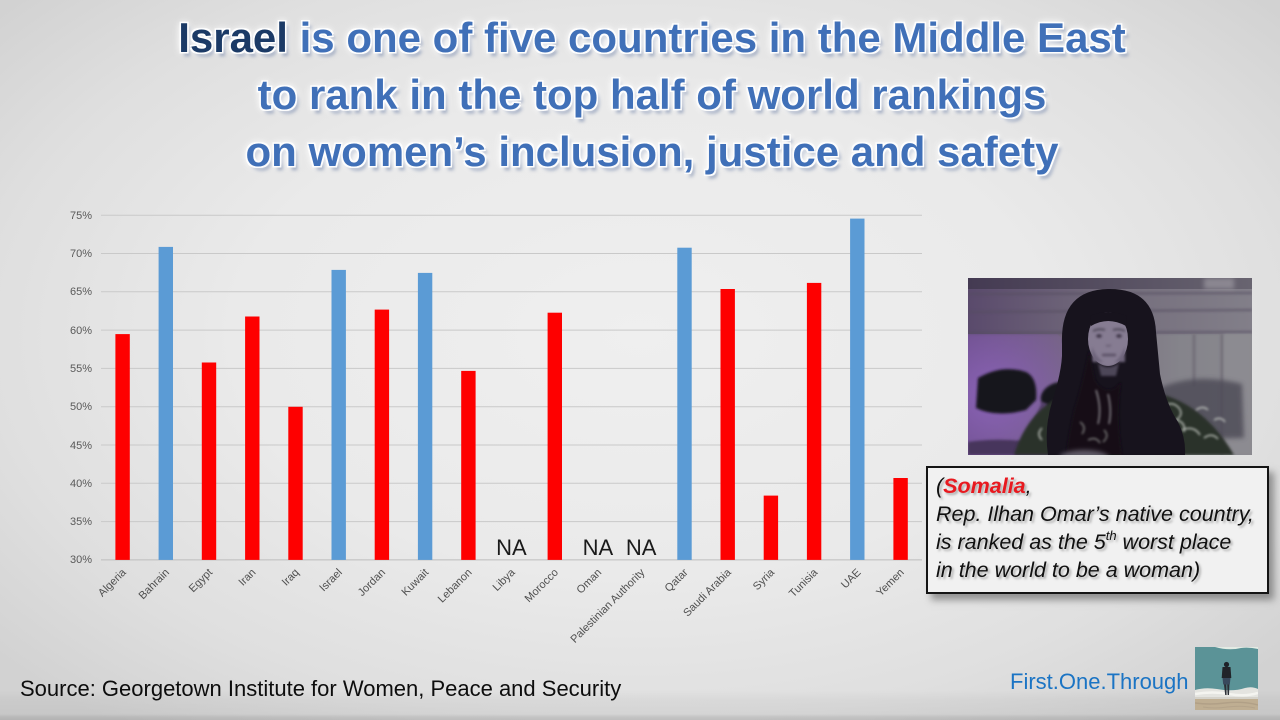  What do you see at coordinates (331, 581) in the screenshot?
I see `svg-text: Israel` at bounding box center [331, 581].